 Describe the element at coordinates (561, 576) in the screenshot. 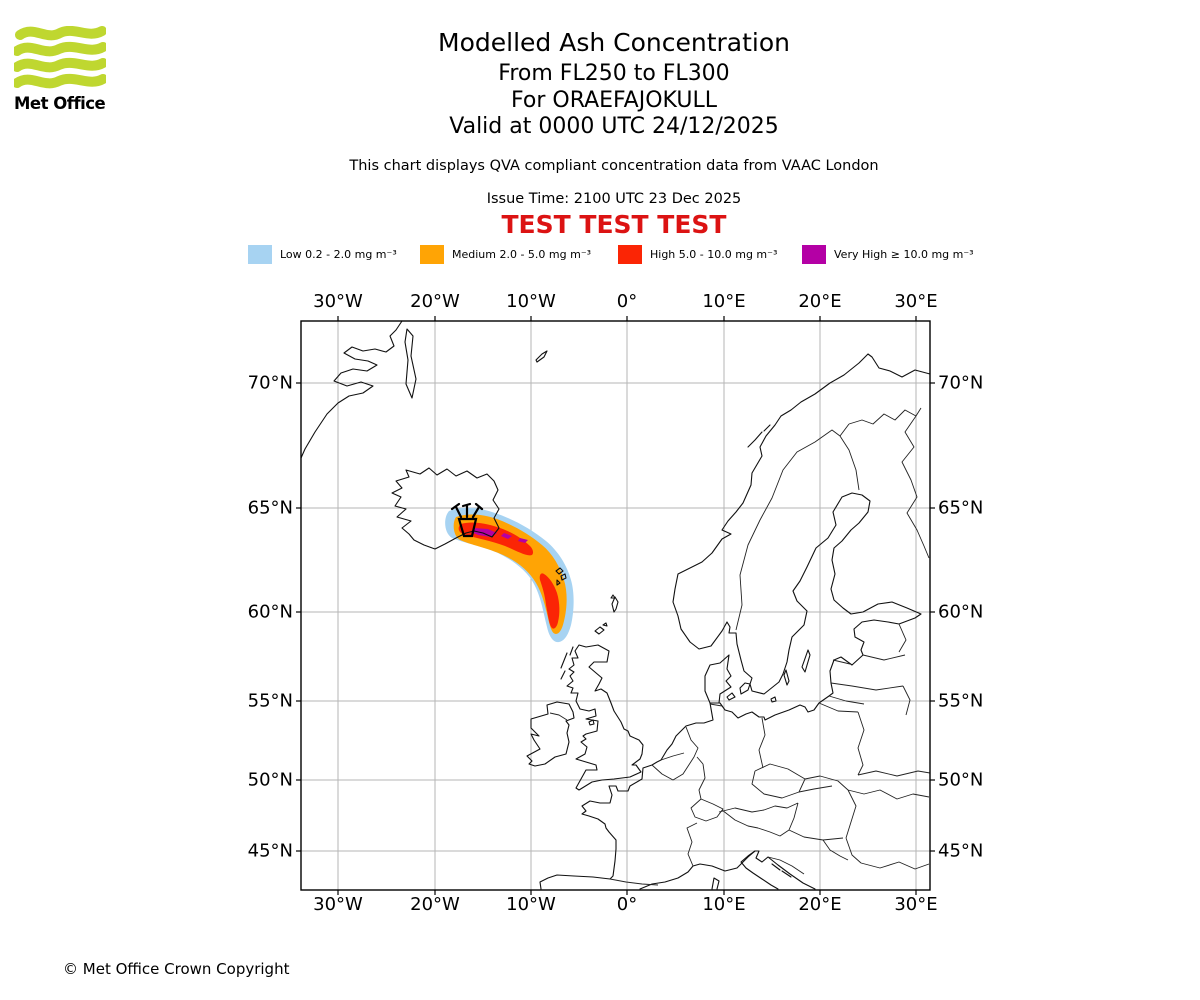

I see `coast-faroe-islands` at that location.